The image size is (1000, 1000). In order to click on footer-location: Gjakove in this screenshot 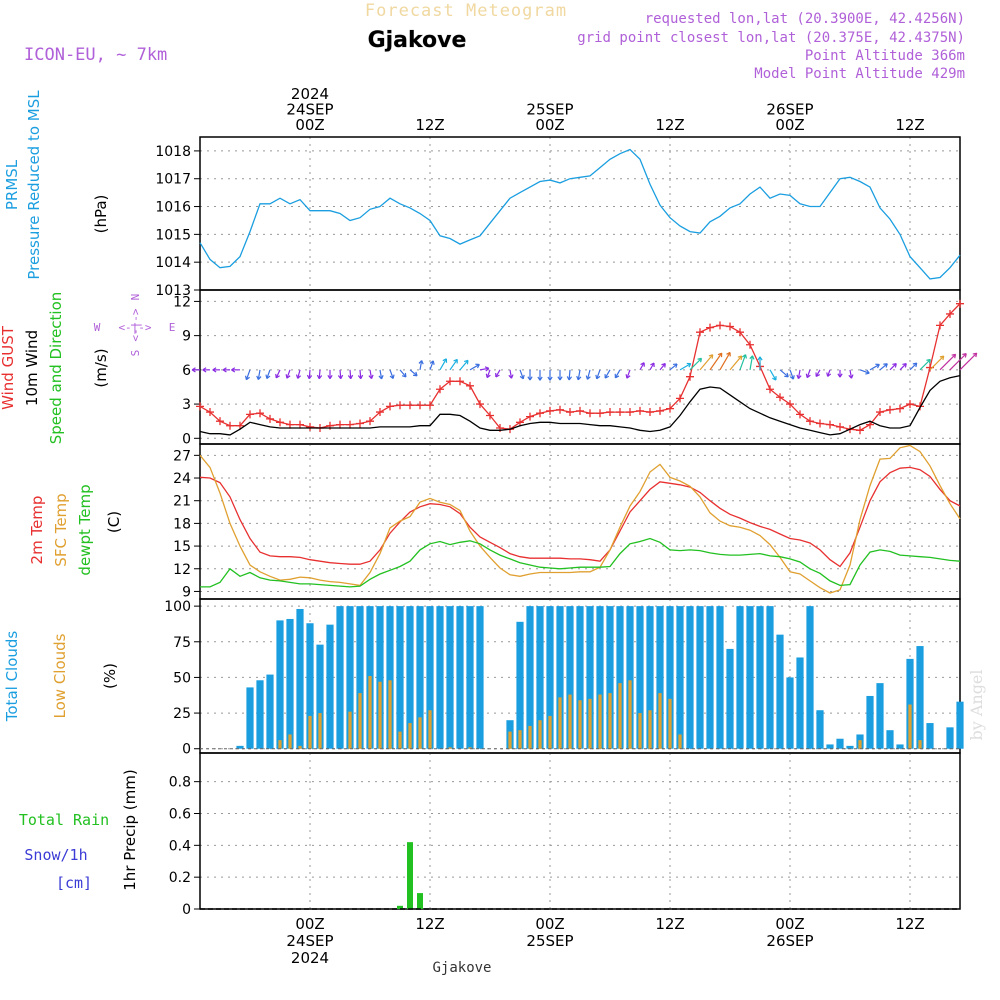, I will do `click(461, 968)`.